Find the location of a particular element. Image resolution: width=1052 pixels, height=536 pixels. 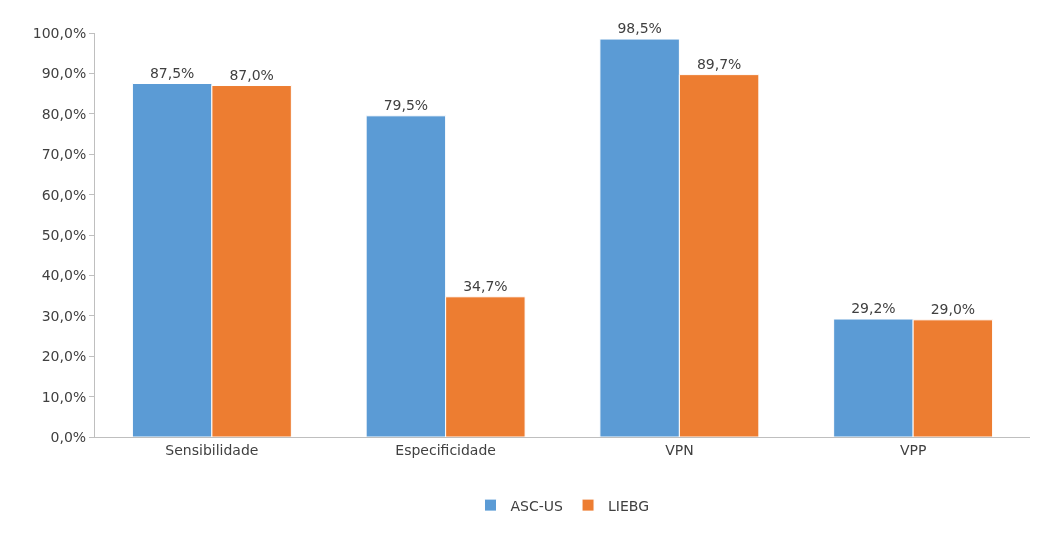

y-tick-label: 0,0% is located at coordinates (68, 436).